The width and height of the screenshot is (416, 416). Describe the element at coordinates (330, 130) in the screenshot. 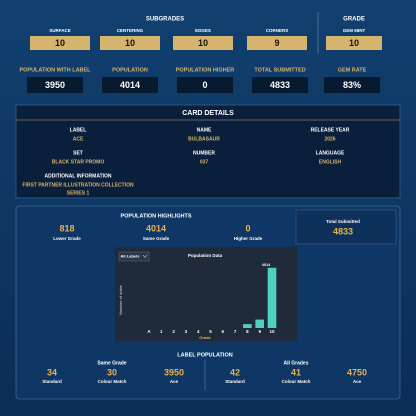

I see `field-label: RELEASE YEAR` at that location.